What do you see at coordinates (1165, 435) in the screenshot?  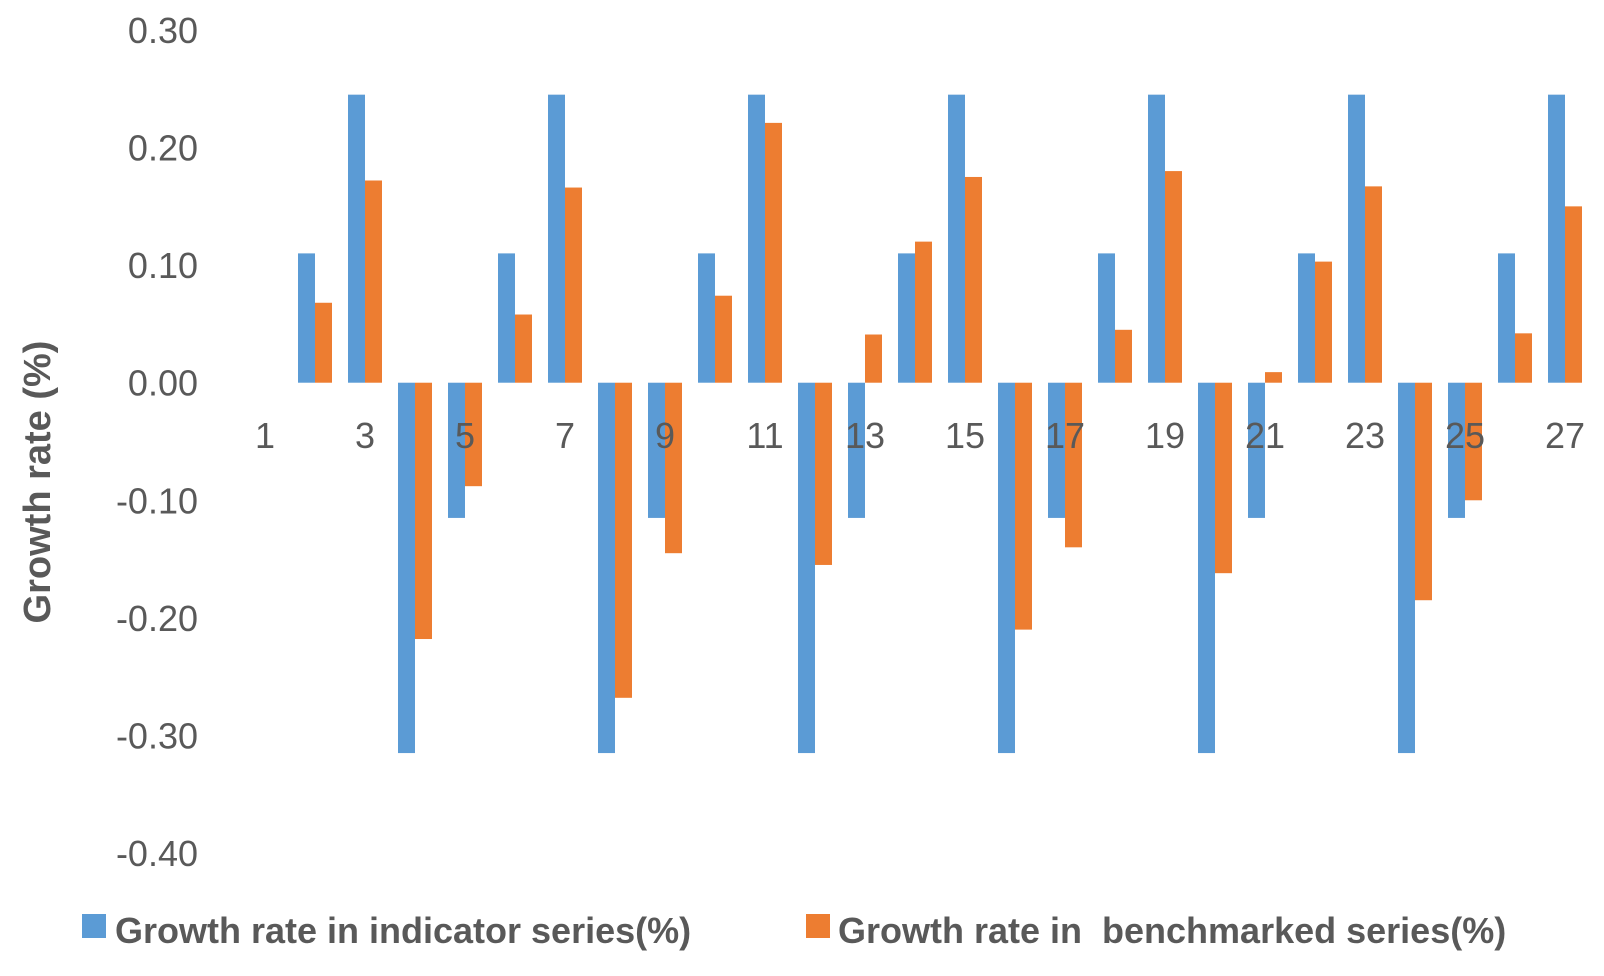 I see `x-tick-label: 19` at bounding box center [1165, 435].